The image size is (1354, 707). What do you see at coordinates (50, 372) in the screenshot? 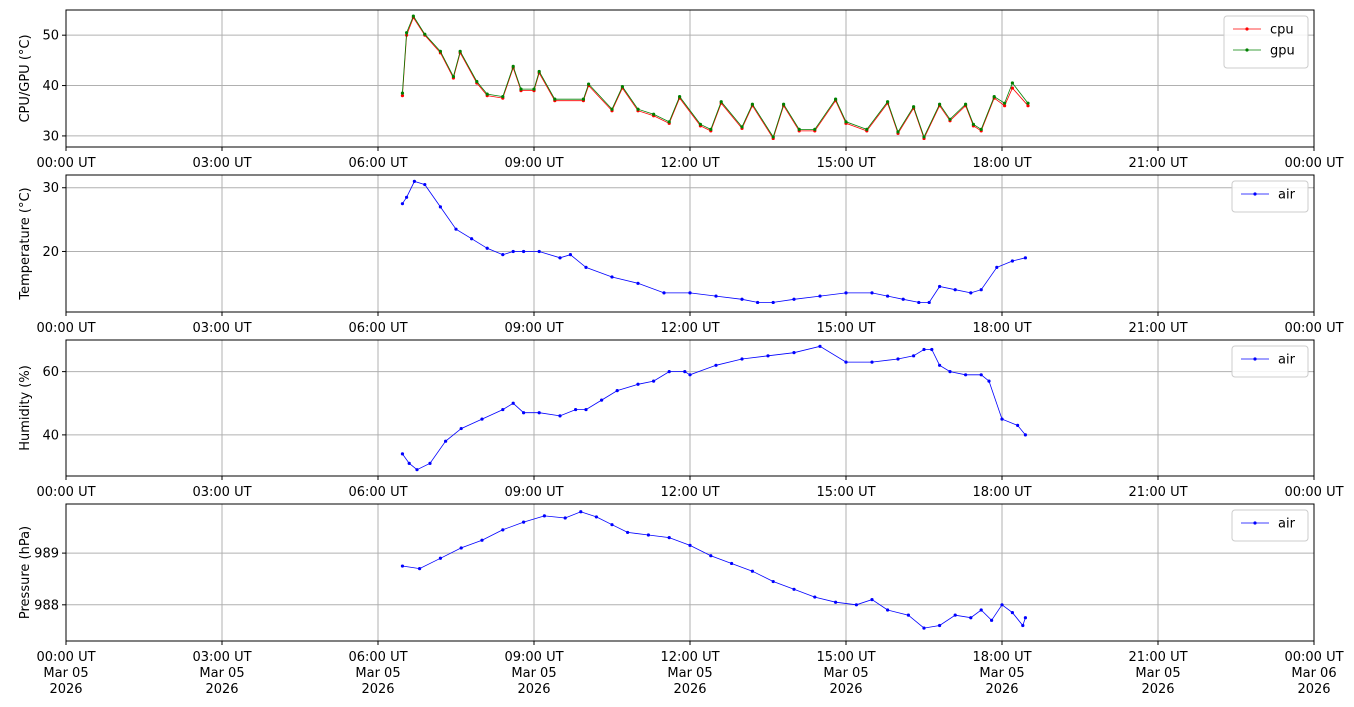
I see `y-tick-label: 60` at bounding box center [50, 372].